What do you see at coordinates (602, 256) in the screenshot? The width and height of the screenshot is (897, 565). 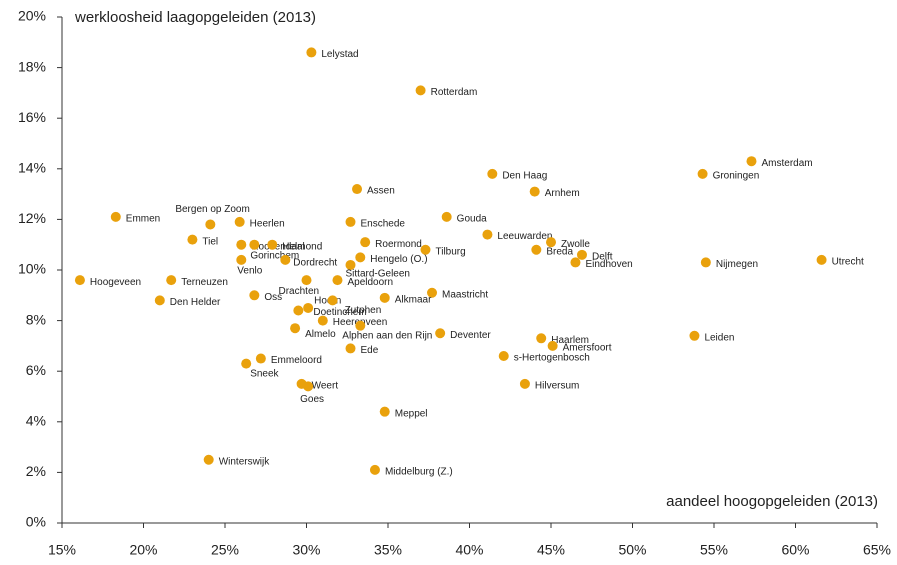 I see `point-label: Delft` at bounding box center [602, 256].